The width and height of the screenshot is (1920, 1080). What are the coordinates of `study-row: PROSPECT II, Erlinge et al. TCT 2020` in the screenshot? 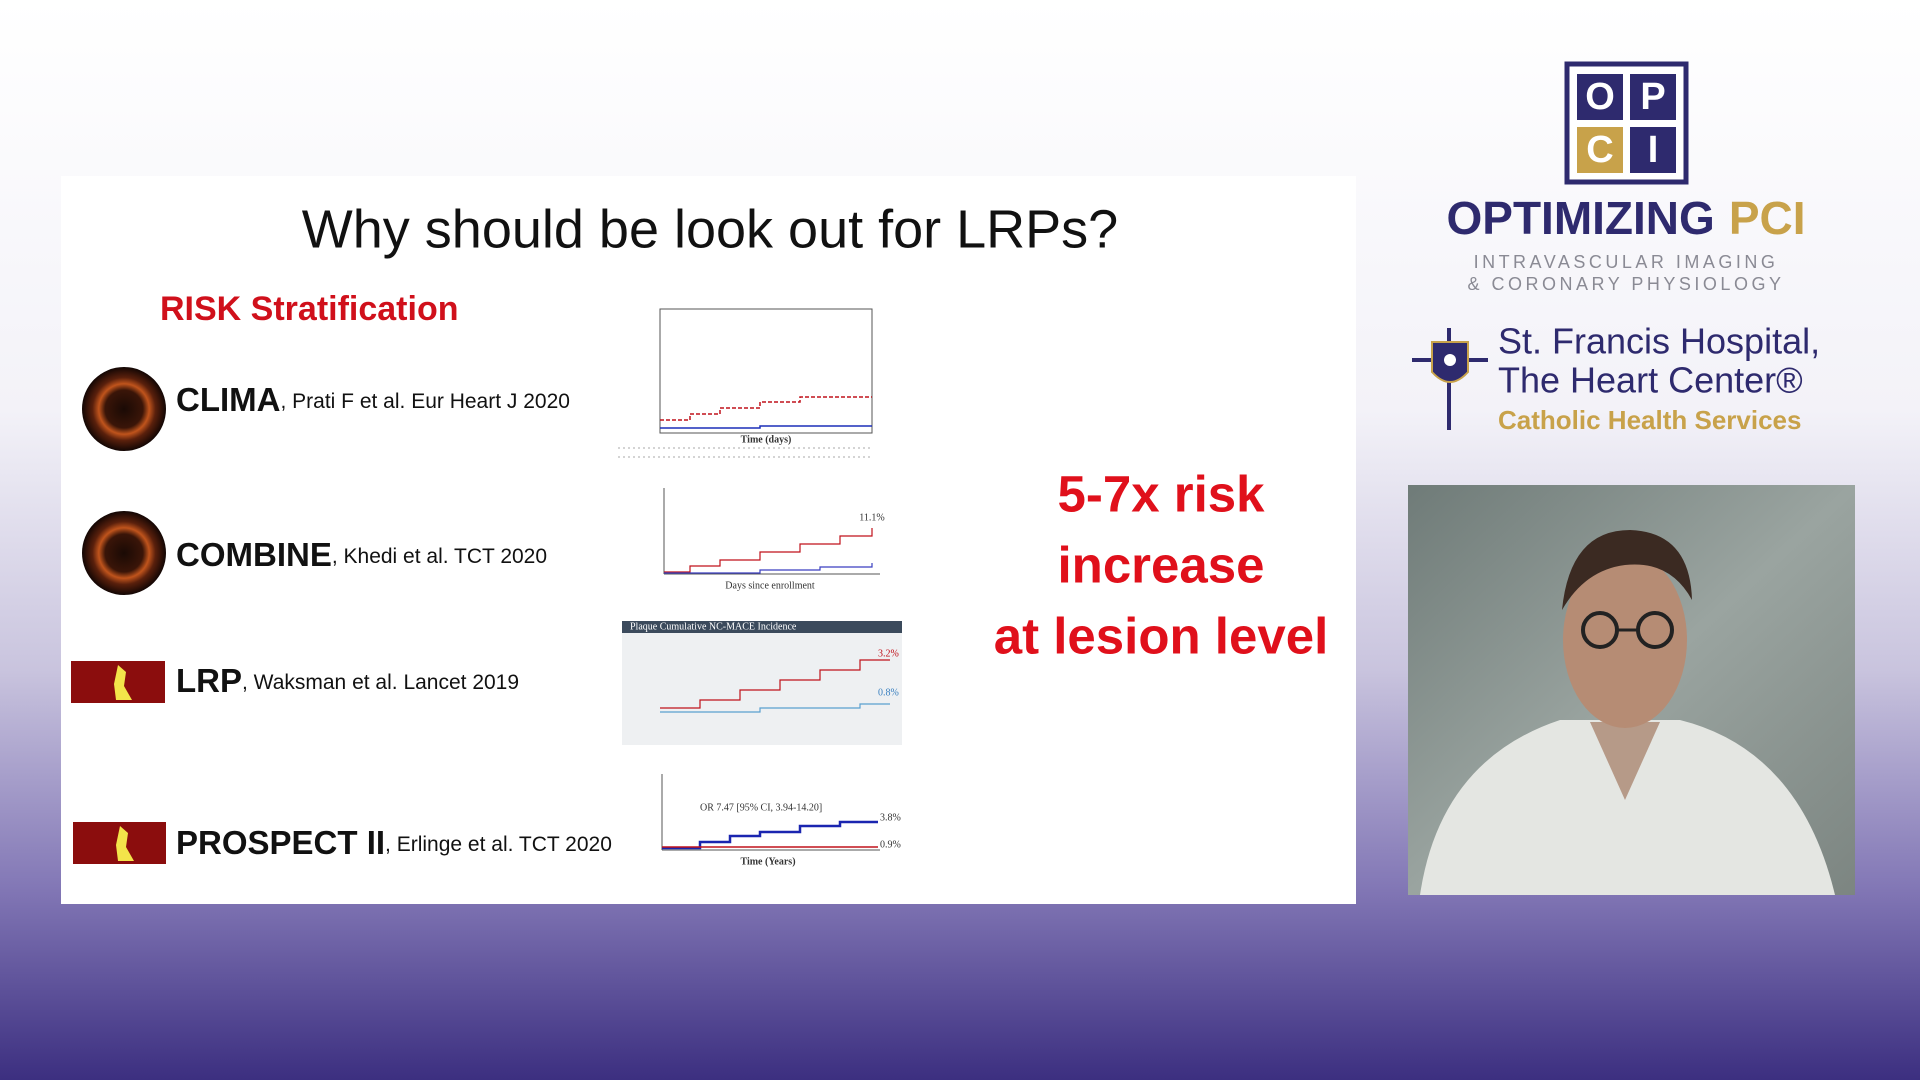 It's located at (394, 842).